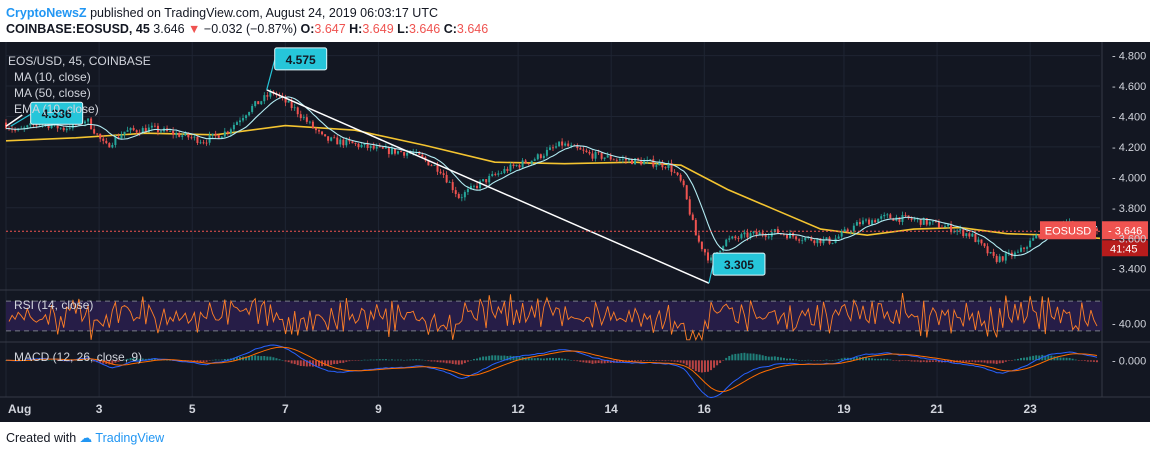  I want to click on time-tick-label: 23, so click(1030, 409).